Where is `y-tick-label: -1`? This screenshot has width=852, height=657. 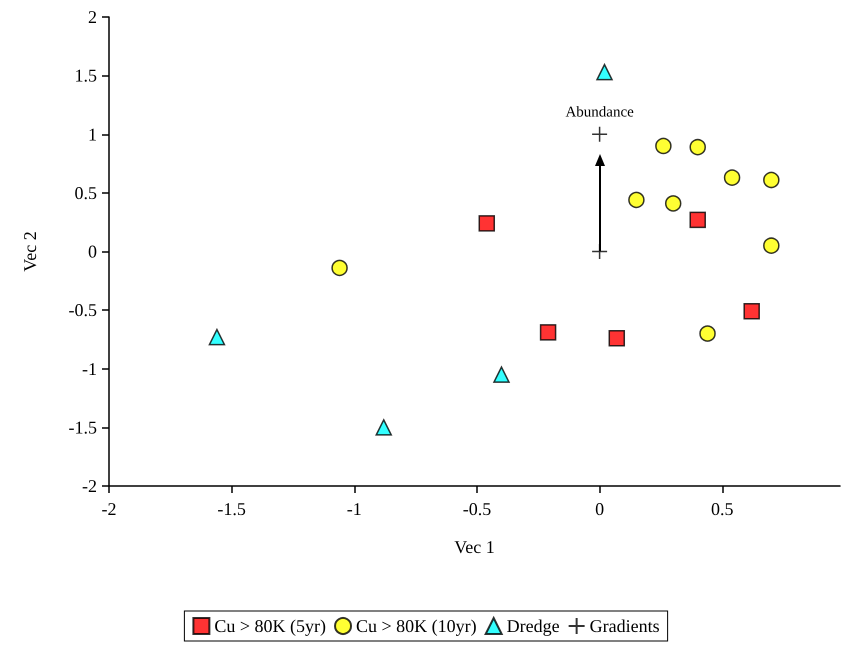 y-tick-label: -1 is located at coordinates (89, 368).